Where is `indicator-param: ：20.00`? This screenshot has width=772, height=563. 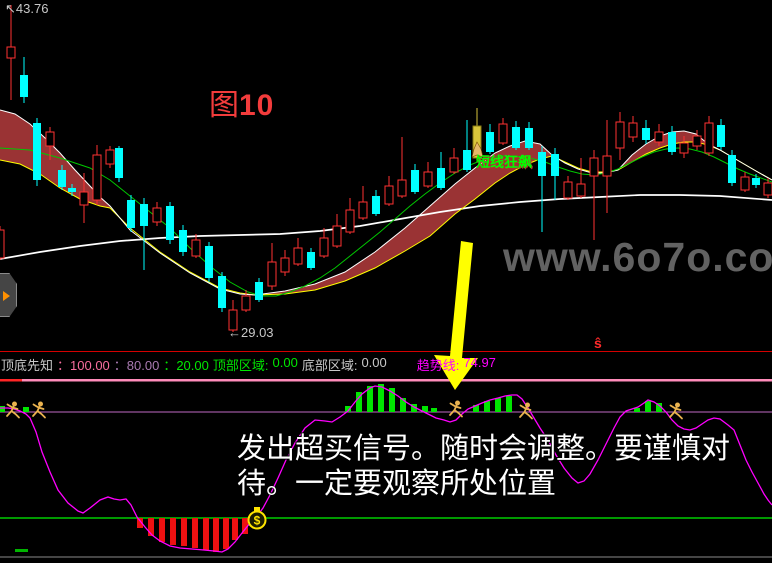 indicator-param: ：20.00 is located at coordinates (186, 365).